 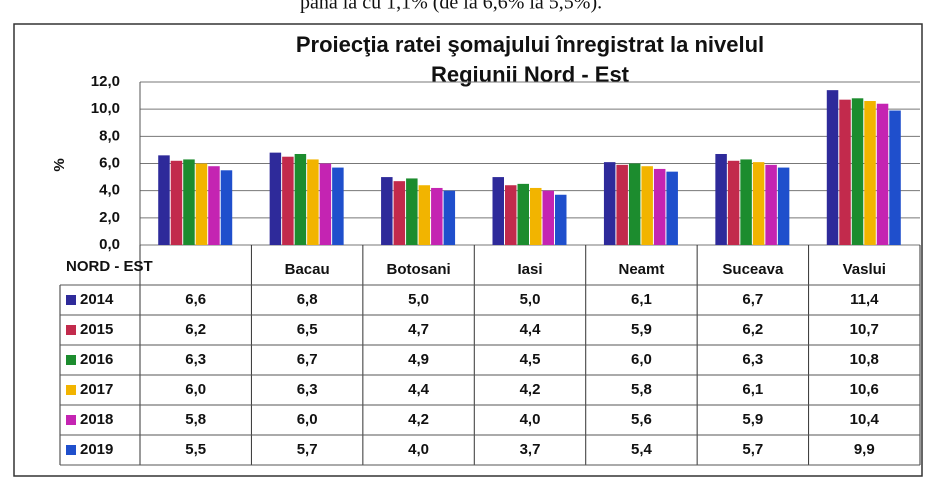 I want to click on x-tick-label: Iasi, so click(x=529, y=269).